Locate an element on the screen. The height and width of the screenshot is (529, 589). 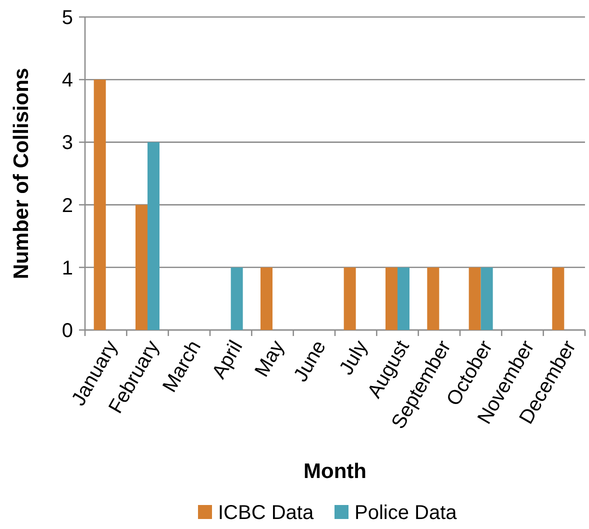
y-tick-label: 1 is located at coordinates (67, 268).